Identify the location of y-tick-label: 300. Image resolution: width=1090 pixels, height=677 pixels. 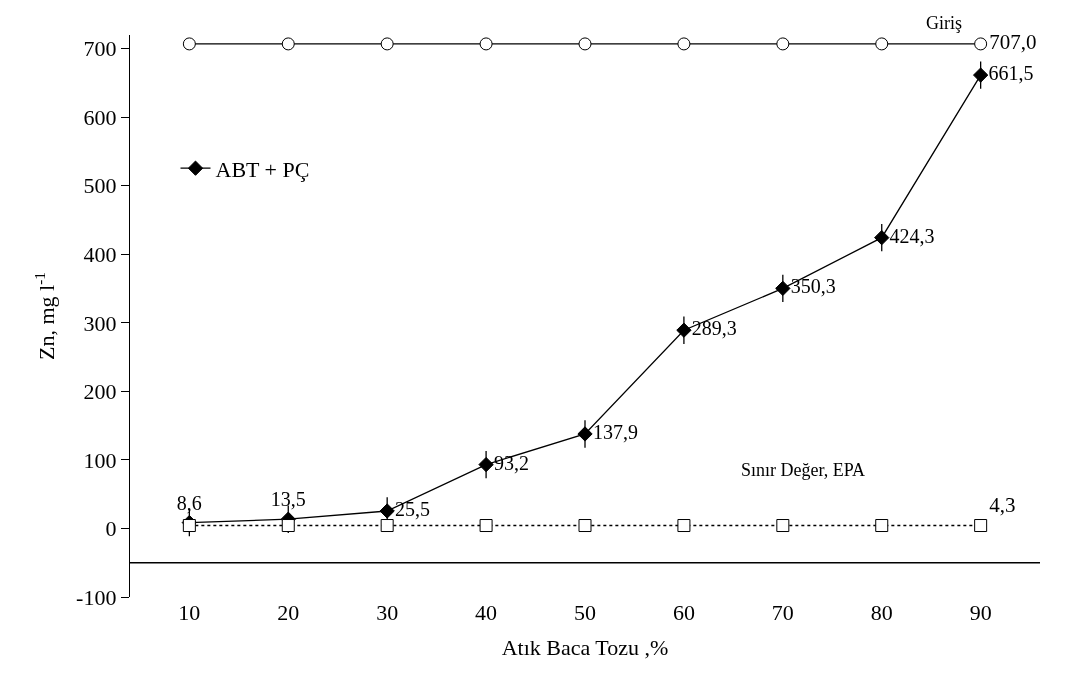
(100, 323).